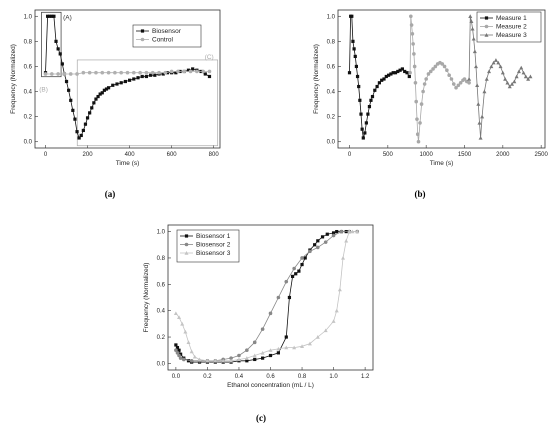 The width and height of the screenshot is (550, 426). What do you see at coordinates (239, 377) in the screenshot?
I see `x-tick-label: 0.4` at bounding box center [239, 377].